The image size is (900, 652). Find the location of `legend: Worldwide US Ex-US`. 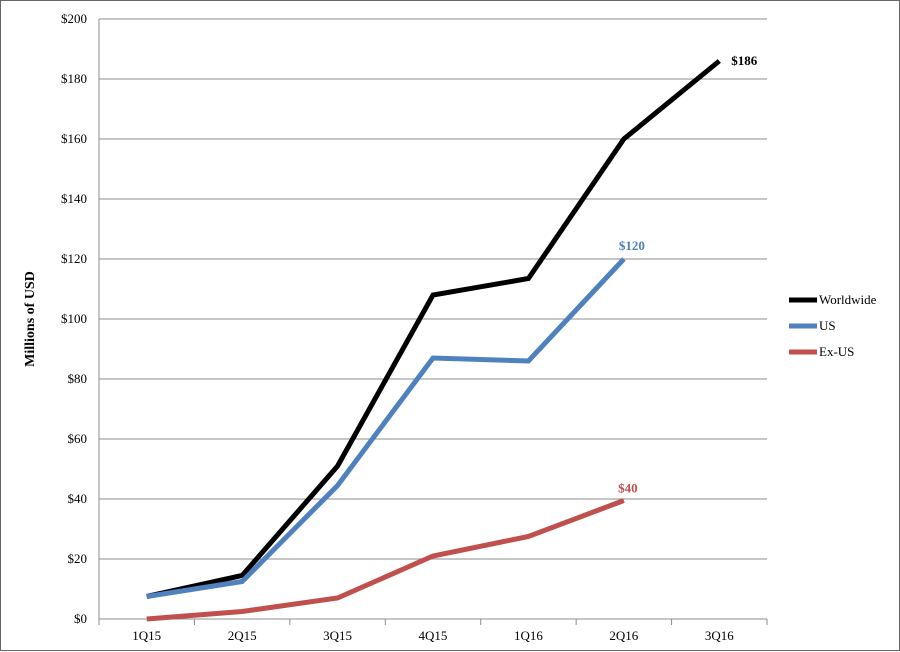

legend: Worldwide US Ex-US is located at coordinates (833, 325).